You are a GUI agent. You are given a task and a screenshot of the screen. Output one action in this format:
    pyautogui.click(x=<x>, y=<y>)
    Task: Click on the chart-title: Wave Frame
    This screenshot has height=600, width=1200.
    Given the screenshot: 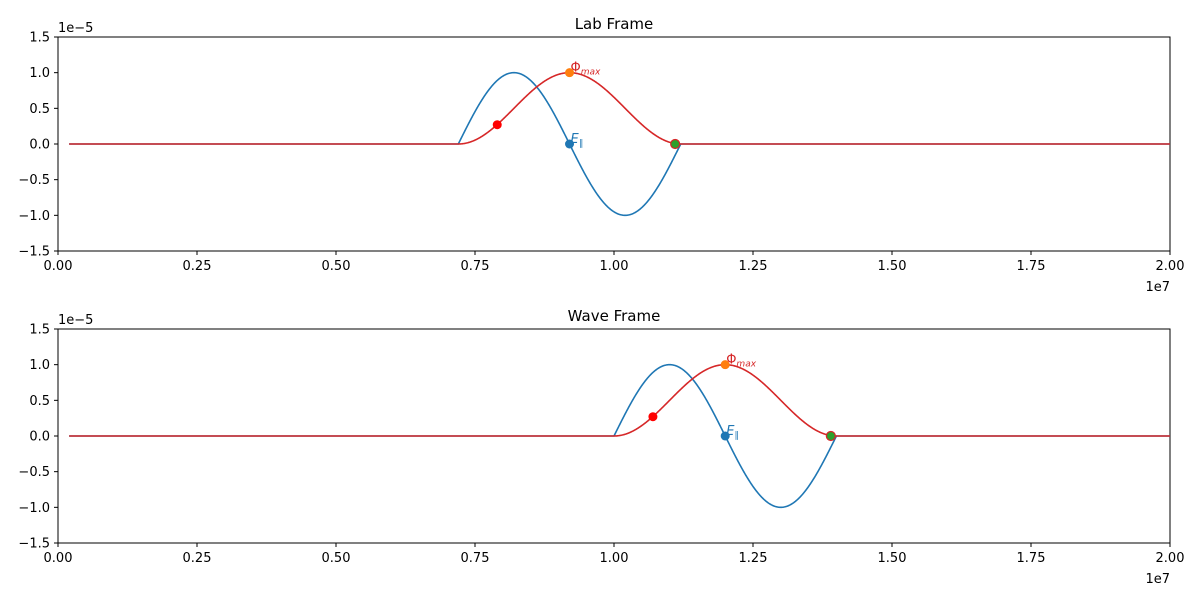 What is the action you would take?
    pyautogui.click(x=614, y=316)
    